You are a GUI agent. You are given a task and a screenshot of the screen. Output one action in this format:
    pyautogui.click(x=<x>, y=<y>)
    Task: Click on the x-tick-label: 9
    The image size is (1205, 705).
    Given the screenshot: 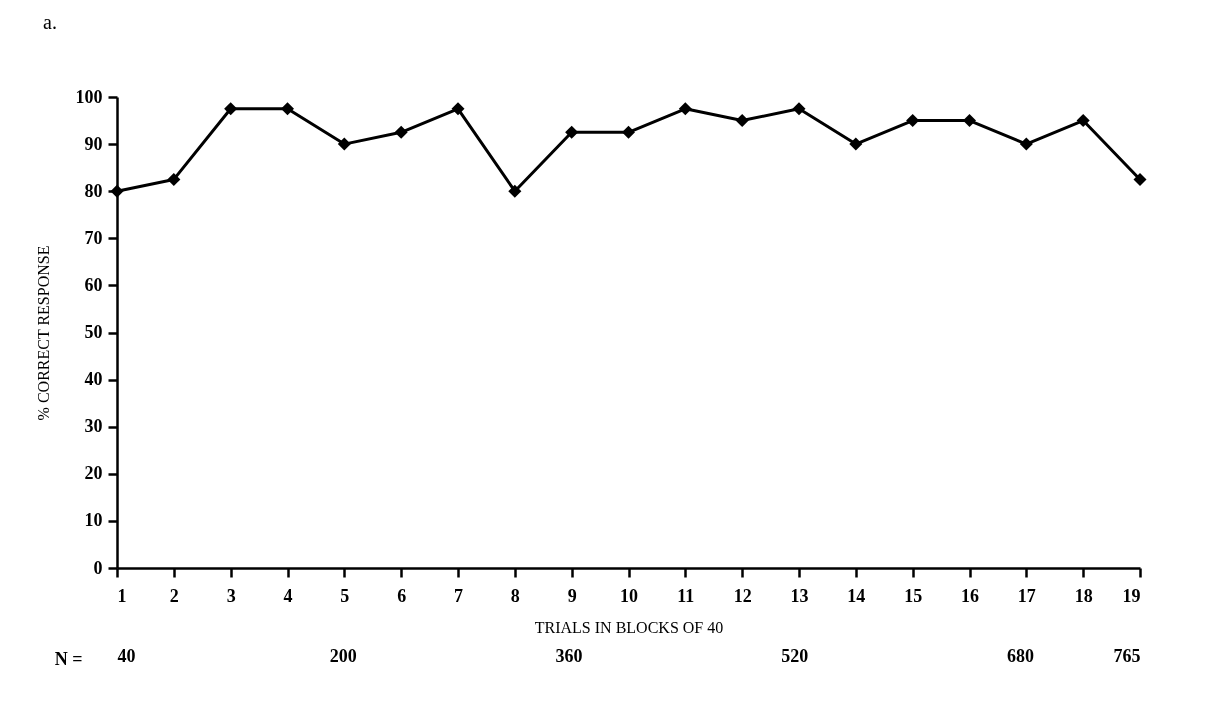 What is the action you would take?
    pyautogui.click(x=572, y=595)
    